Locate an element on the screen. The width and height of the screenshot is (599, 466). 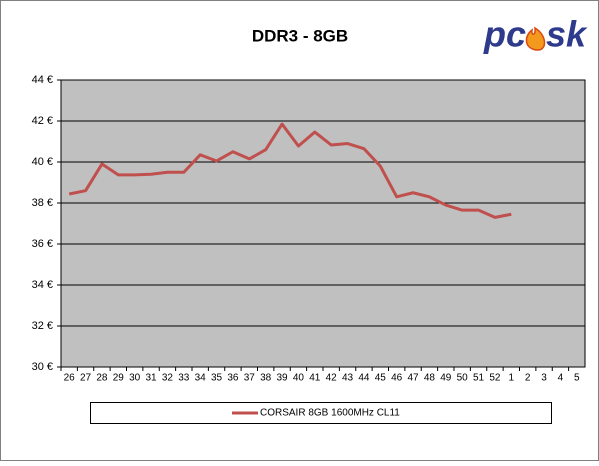
logo-text: pc is located at coordinates (504, 34).